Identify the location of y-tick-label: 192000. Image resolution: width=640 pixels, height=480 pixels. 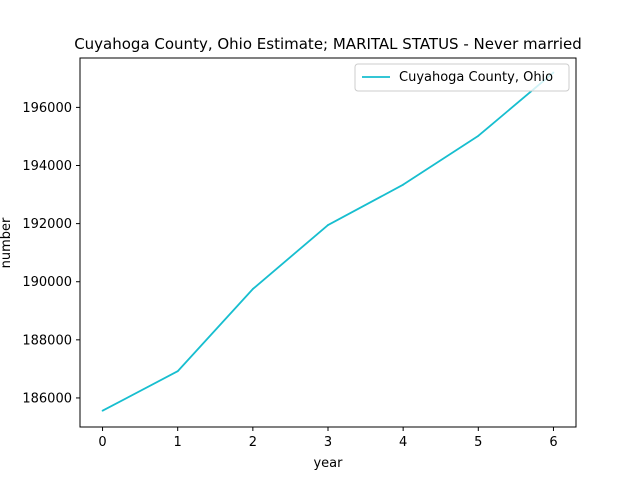
(47, 224).